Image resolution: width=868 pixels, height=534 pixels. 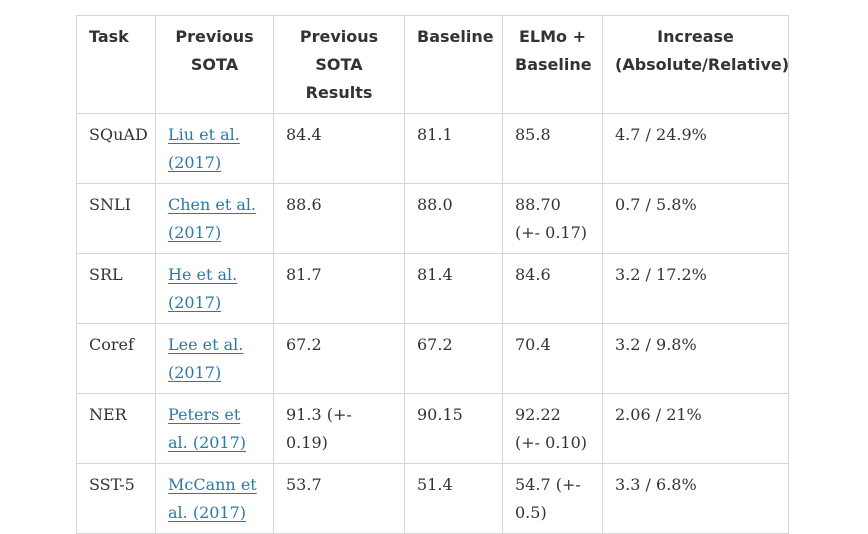 I want to click on sota-citation-link: Liu et al. (2017), so click(x=204, y=148).